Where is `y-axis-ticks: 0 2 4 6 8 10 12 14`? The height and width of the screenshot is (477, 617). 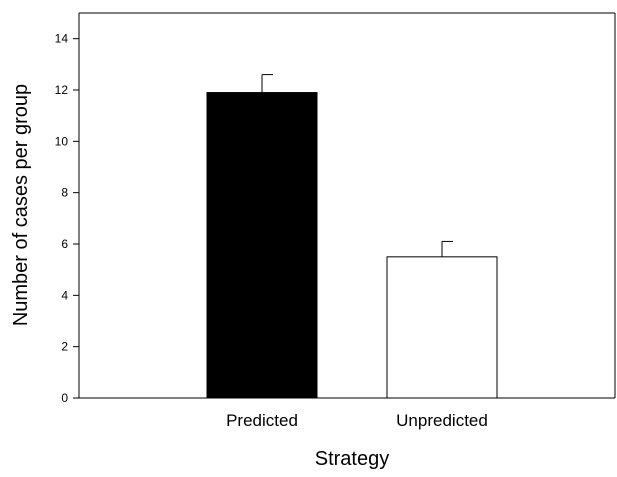 y-axis-ticks: 0 2 4 6 8 10 12 14 is located at coordinates (67, 218).